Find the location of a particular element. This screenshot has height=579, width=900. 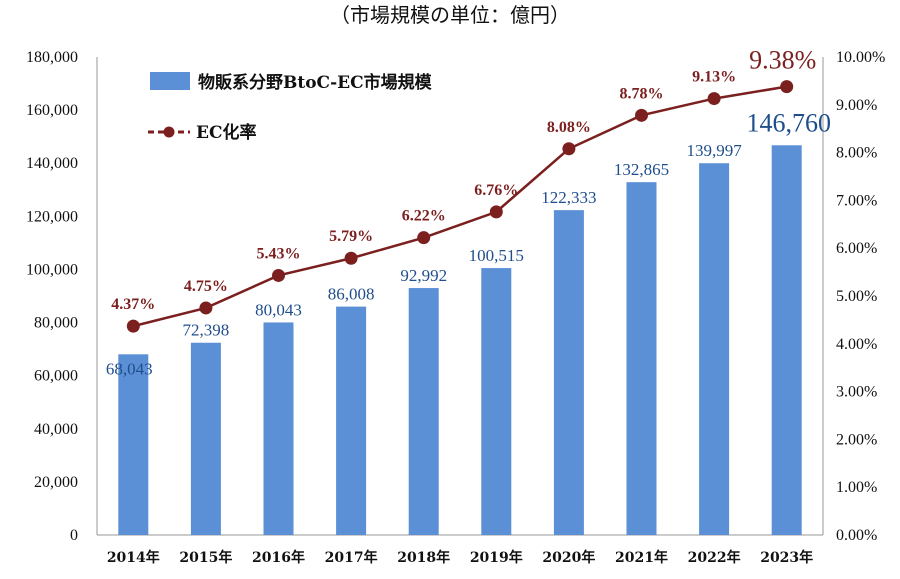

right-tick-label: 3.00% is located at coordinates (856, 392).